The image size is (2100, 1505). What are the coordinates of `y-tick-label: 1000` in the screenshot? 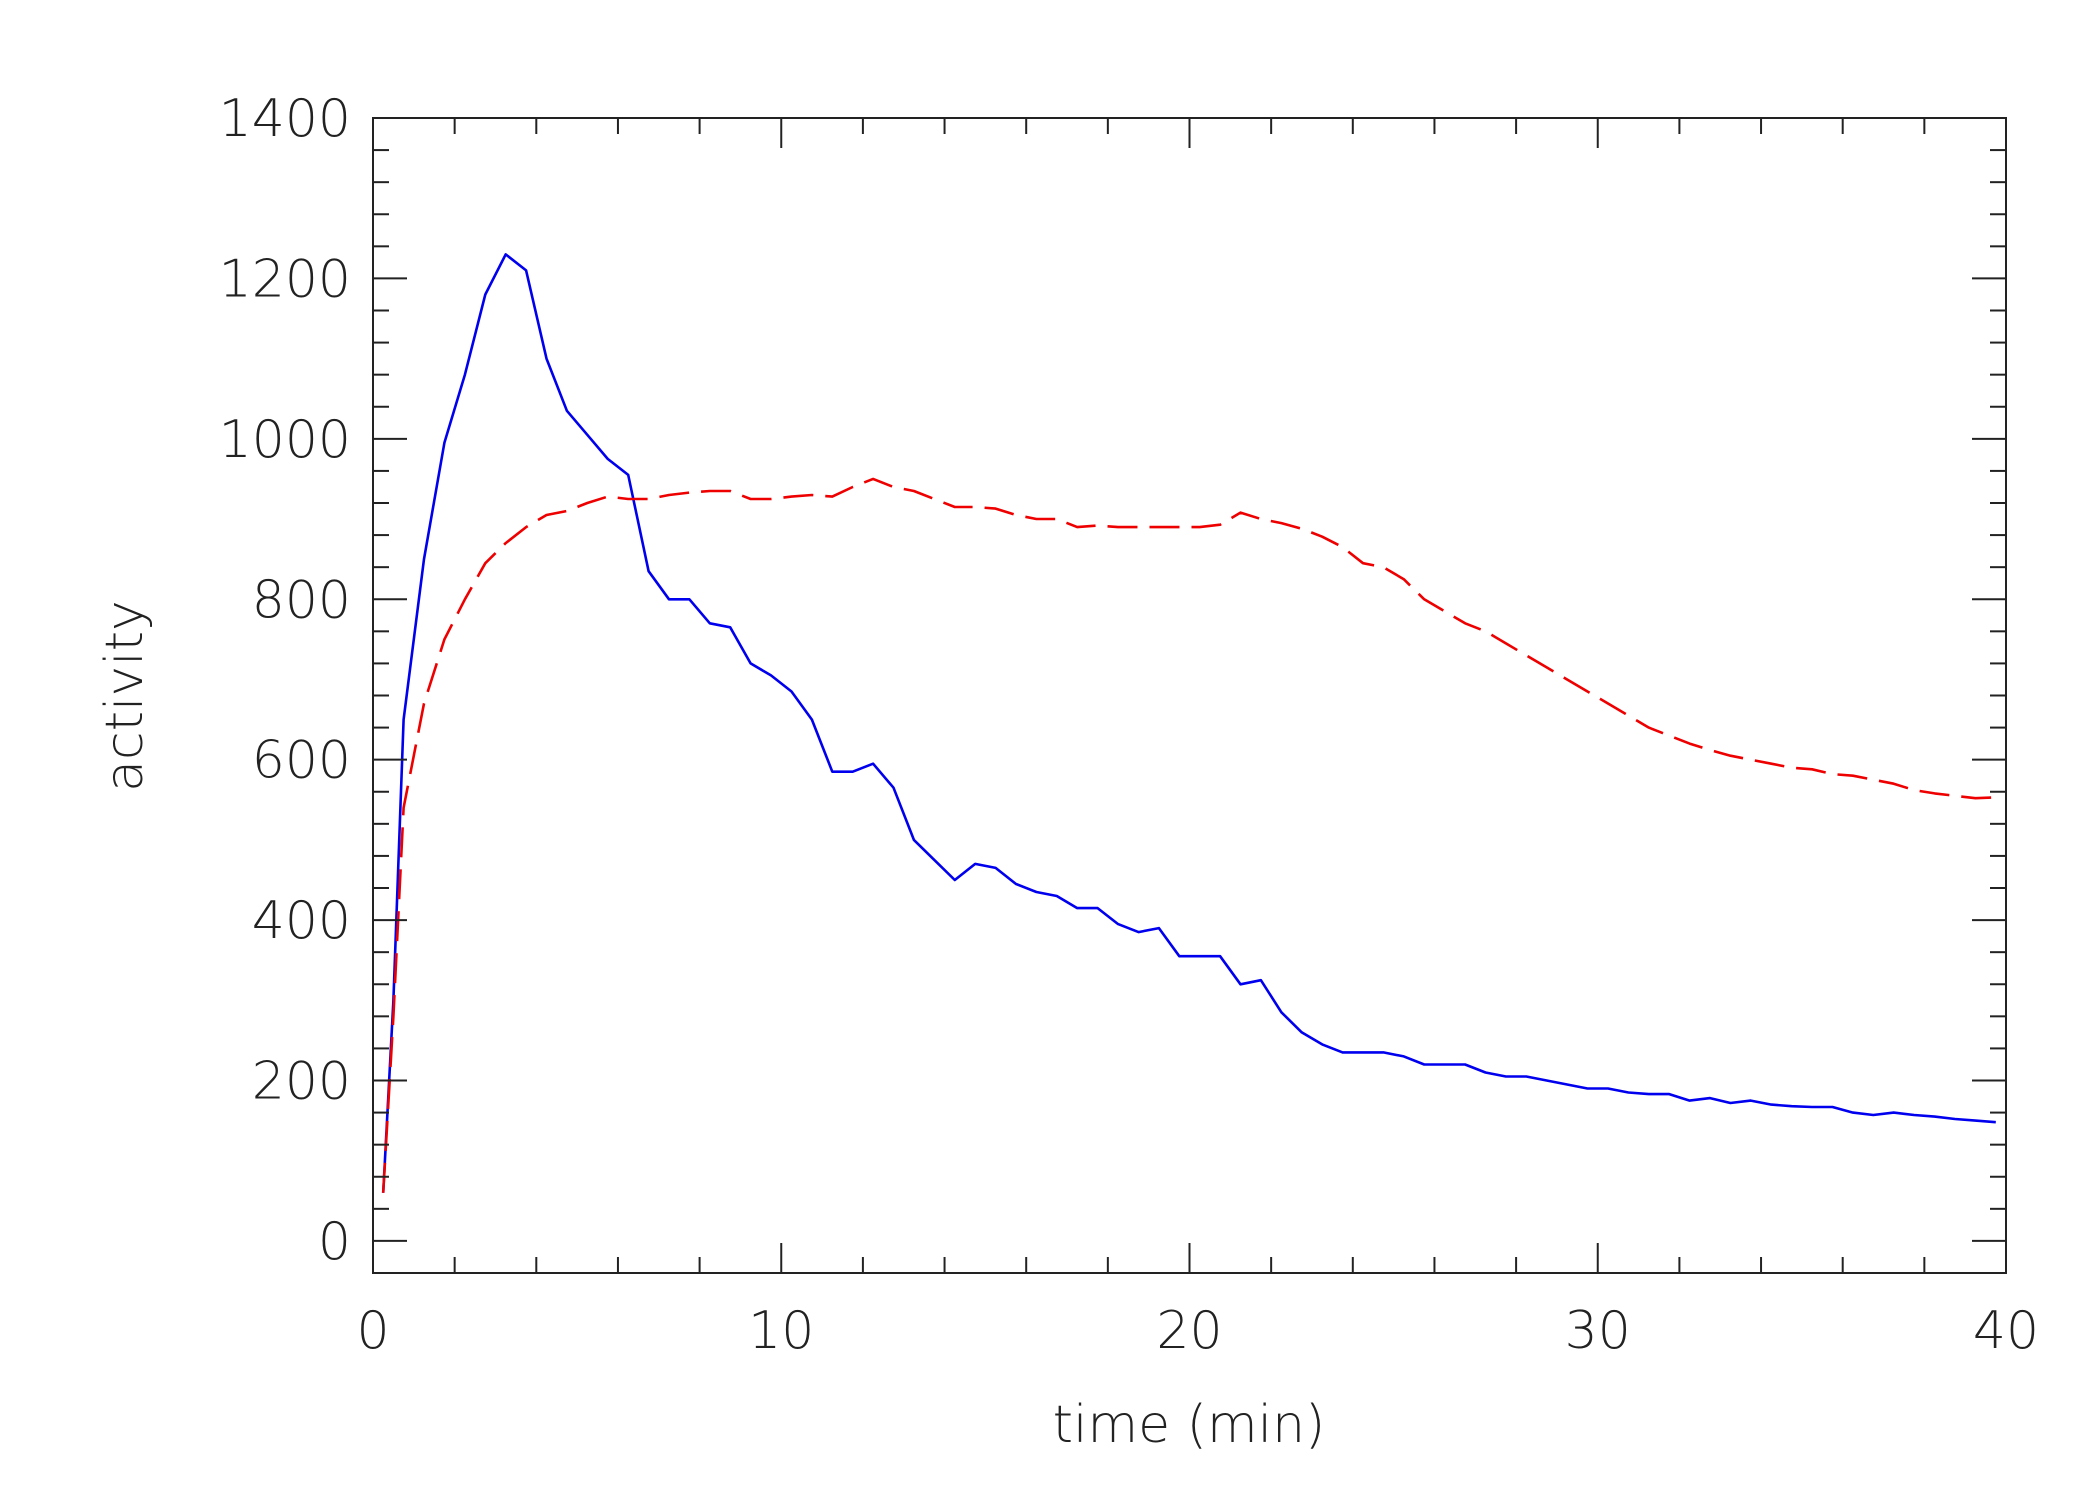 It's located at (285, 440).